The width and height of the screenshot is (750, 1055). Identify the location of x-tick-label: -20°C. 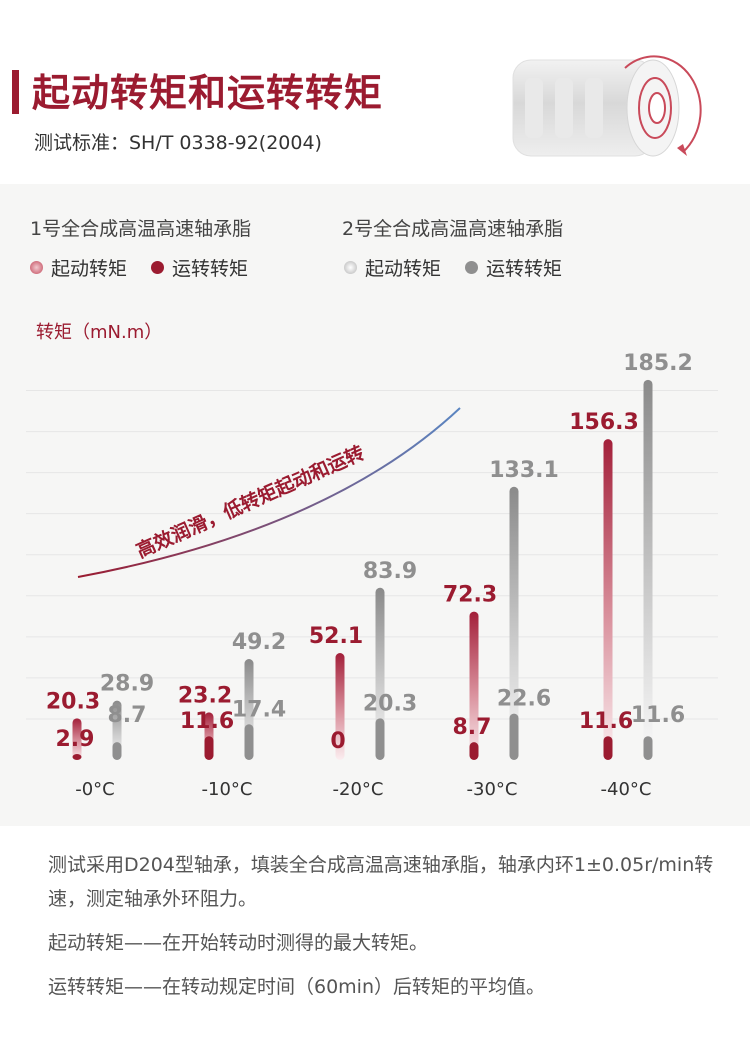
(358, 789).